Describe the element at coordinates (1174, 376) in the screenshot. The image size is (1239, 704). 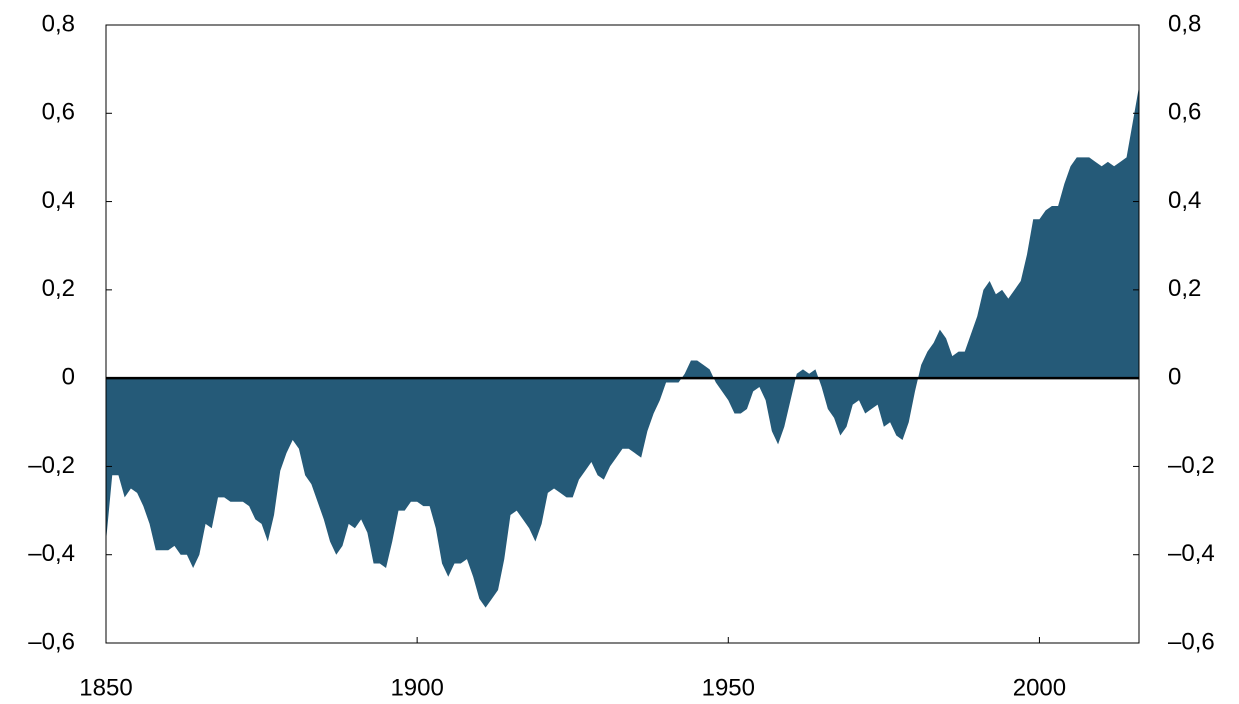
I see `y2-tick-label: 0` at that location.